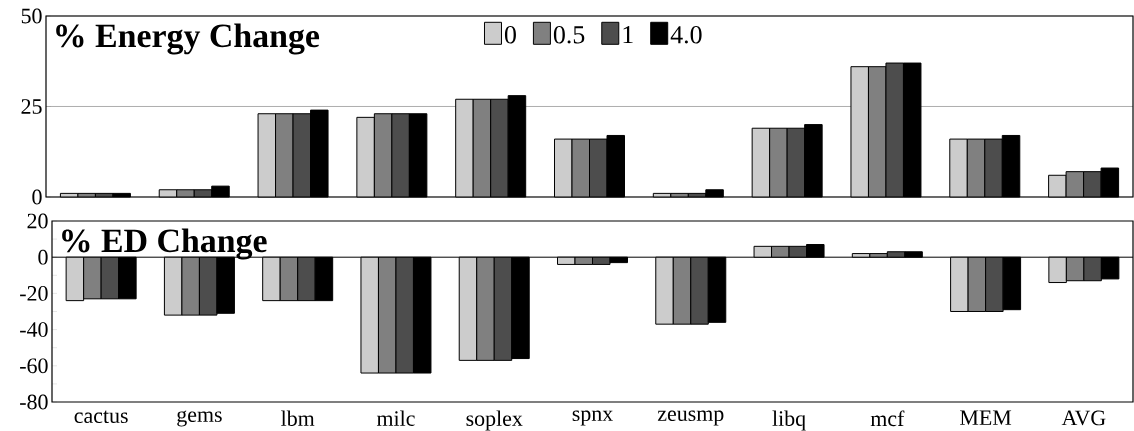 The width and height of the screenshot is (1134, 431). Describe the element at coordinates (34, 329) in the screenshot. I see `y-tick-label: -40` at that location.